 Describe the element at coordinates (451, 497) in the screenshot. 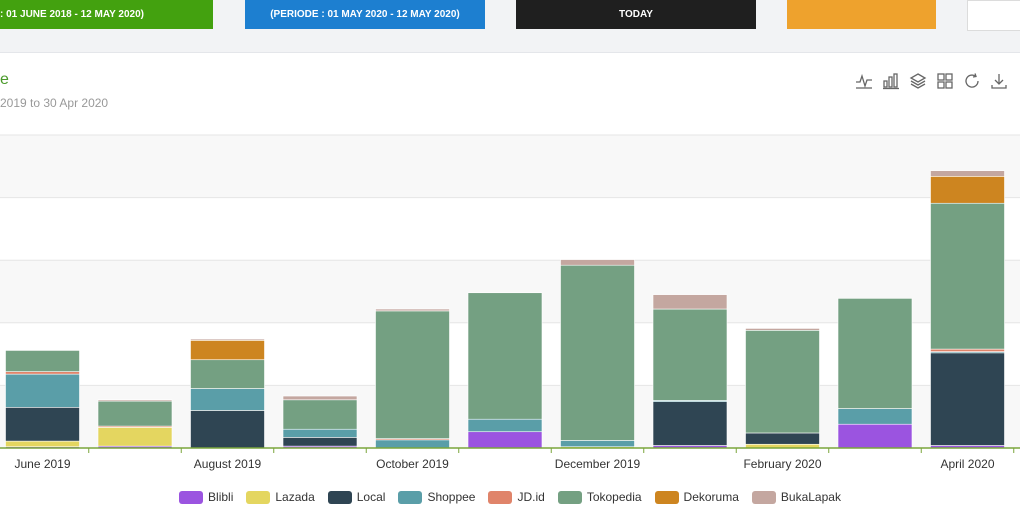

I see `legend-label: Shoppee` at that location.